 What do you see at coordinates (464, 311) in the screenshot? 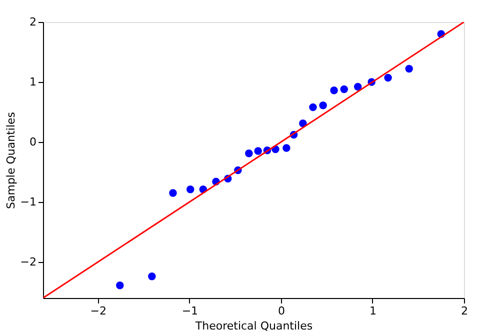
I see `x-tick-label: 2` at bounding box center [464, 311].